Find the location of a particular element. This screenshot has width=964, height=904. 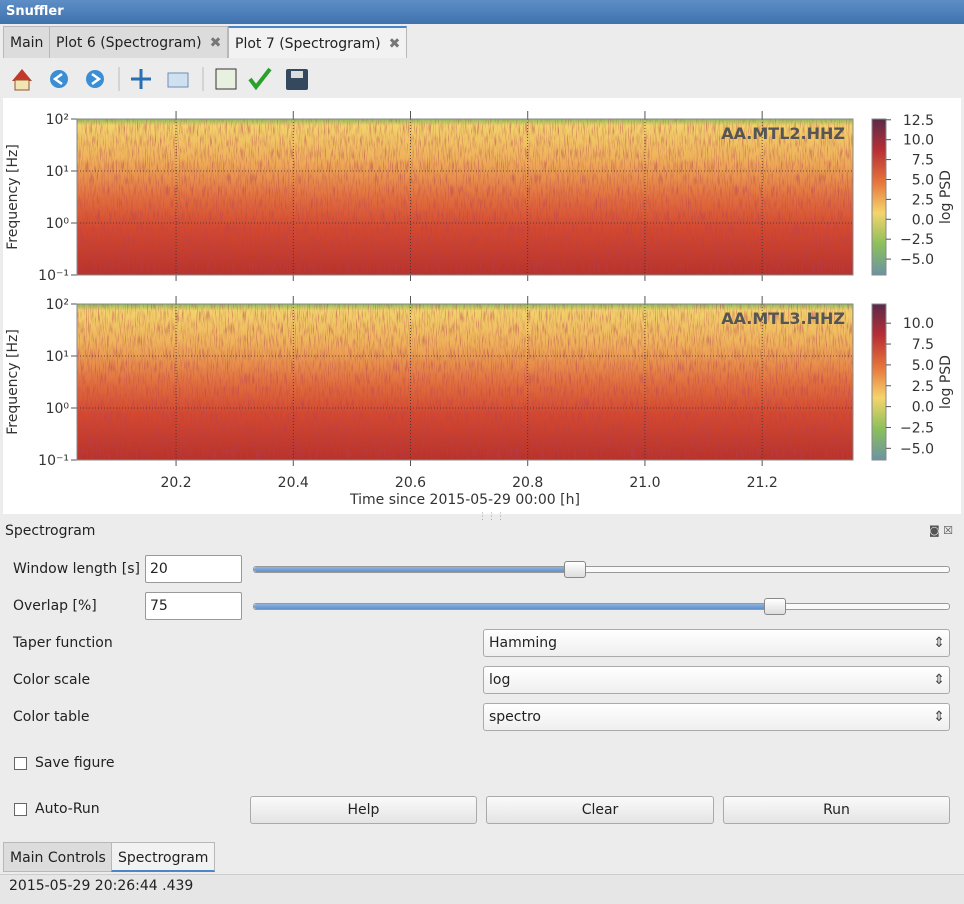

x-tick-label: 21.0 is located at coordinates (644, 483).